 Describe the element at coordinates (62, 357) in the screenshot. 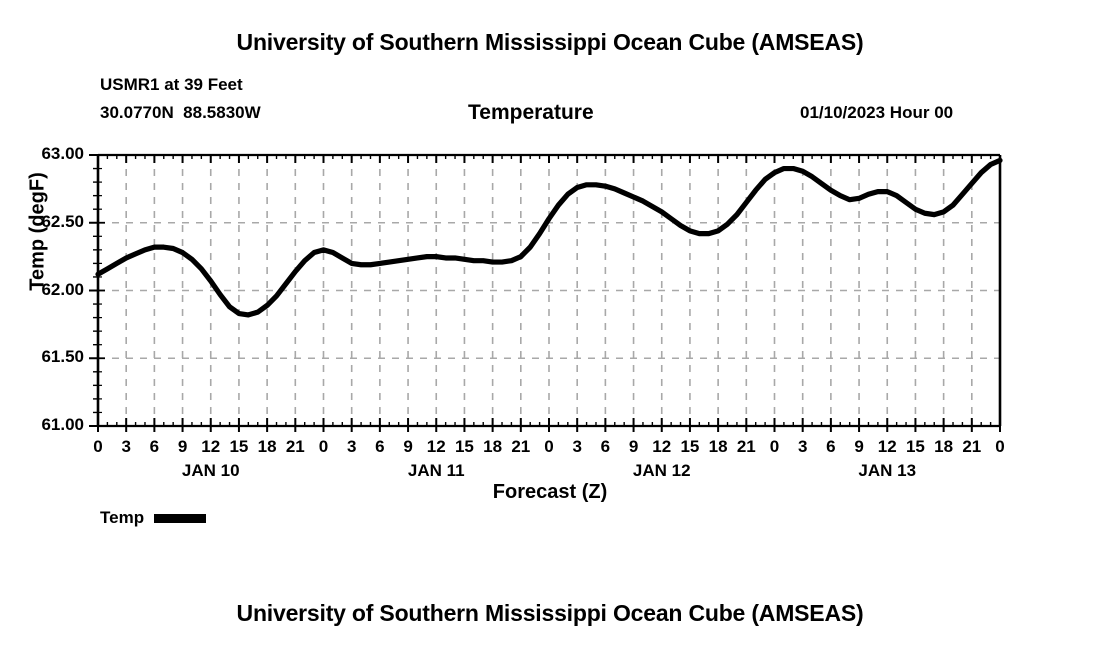

I see `y-tick-label: 61.50` at that location.